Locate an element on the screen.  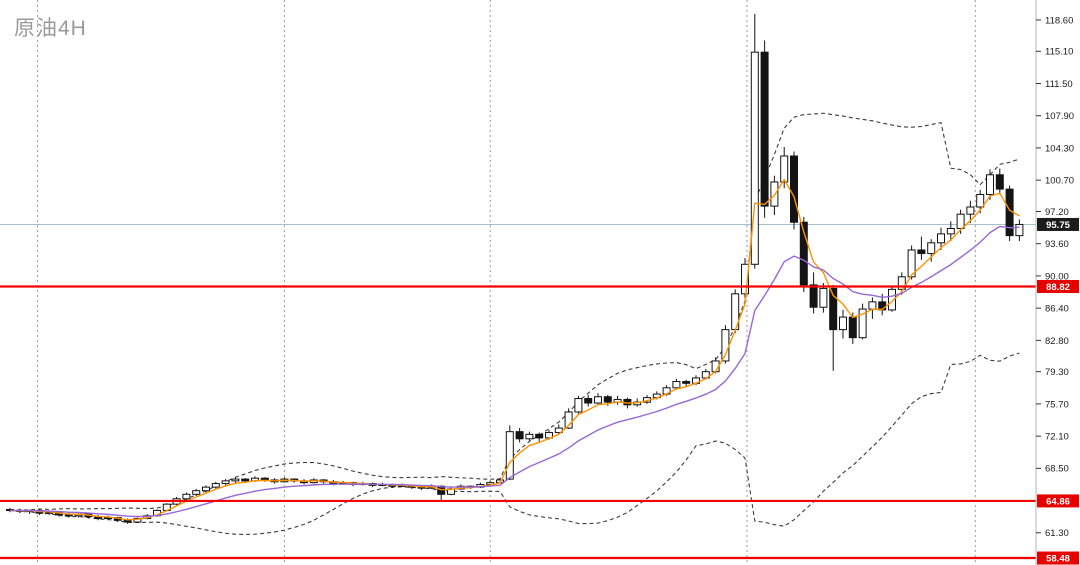
chart-title: 原油4H is located at coordinates (50, 28).